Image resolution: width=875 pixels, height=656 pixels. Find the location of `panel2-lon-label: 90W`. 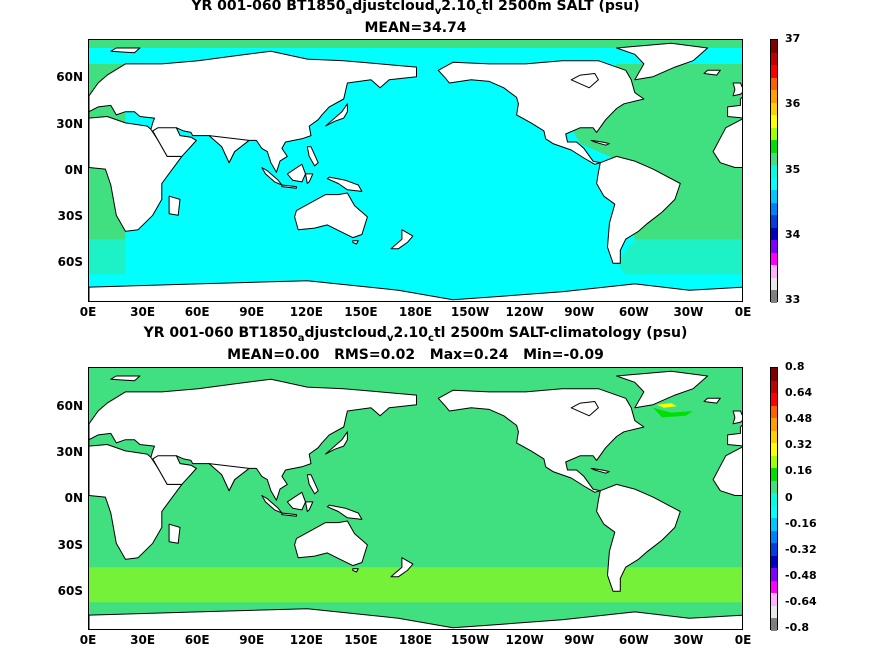

panel2-lon-label: 90W is located at coordinates (579, 640).